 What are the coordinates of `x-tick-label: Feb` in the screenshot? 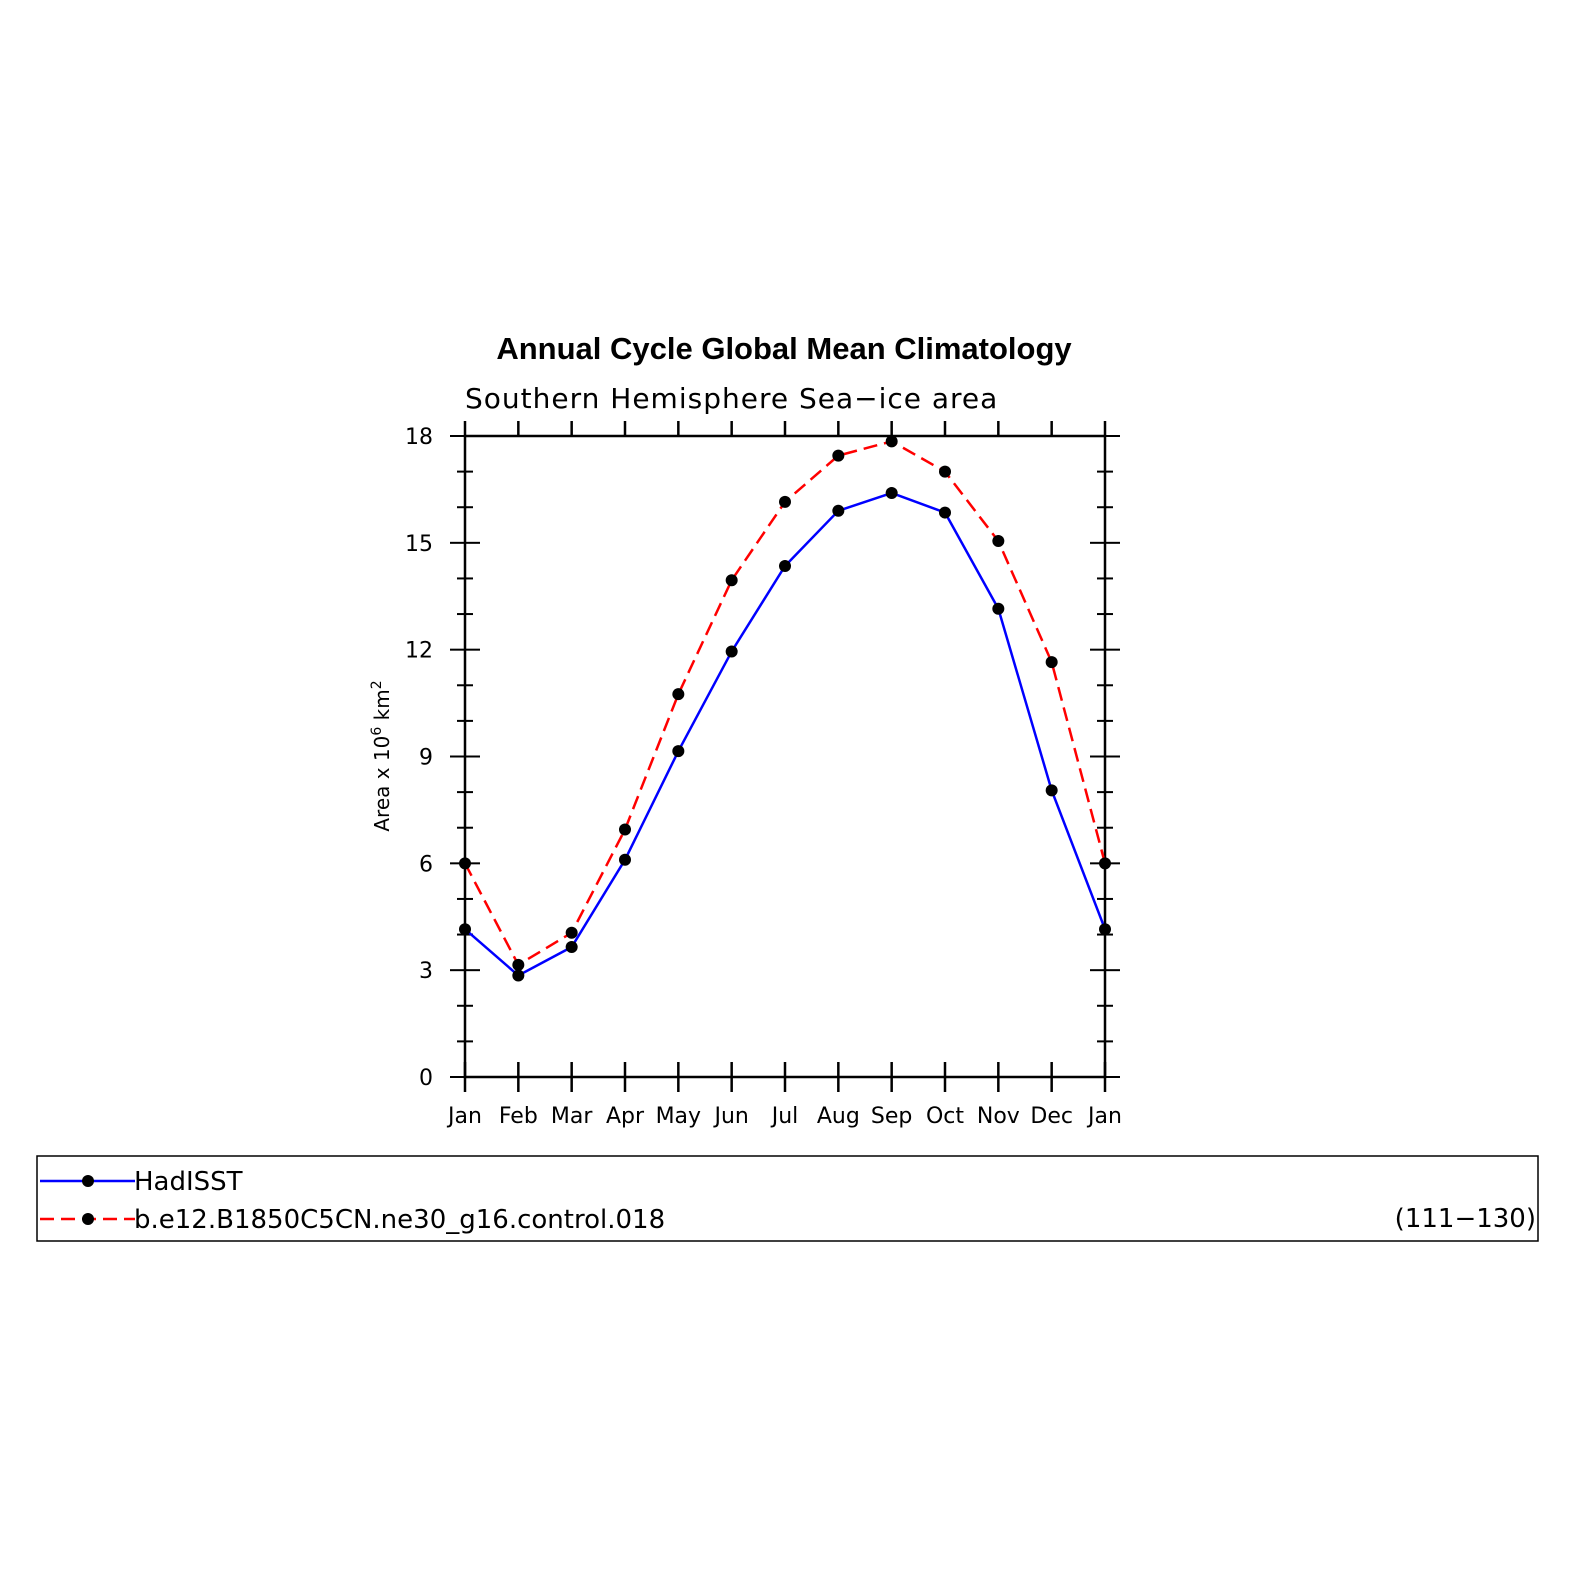 It's located at (518, 1116).